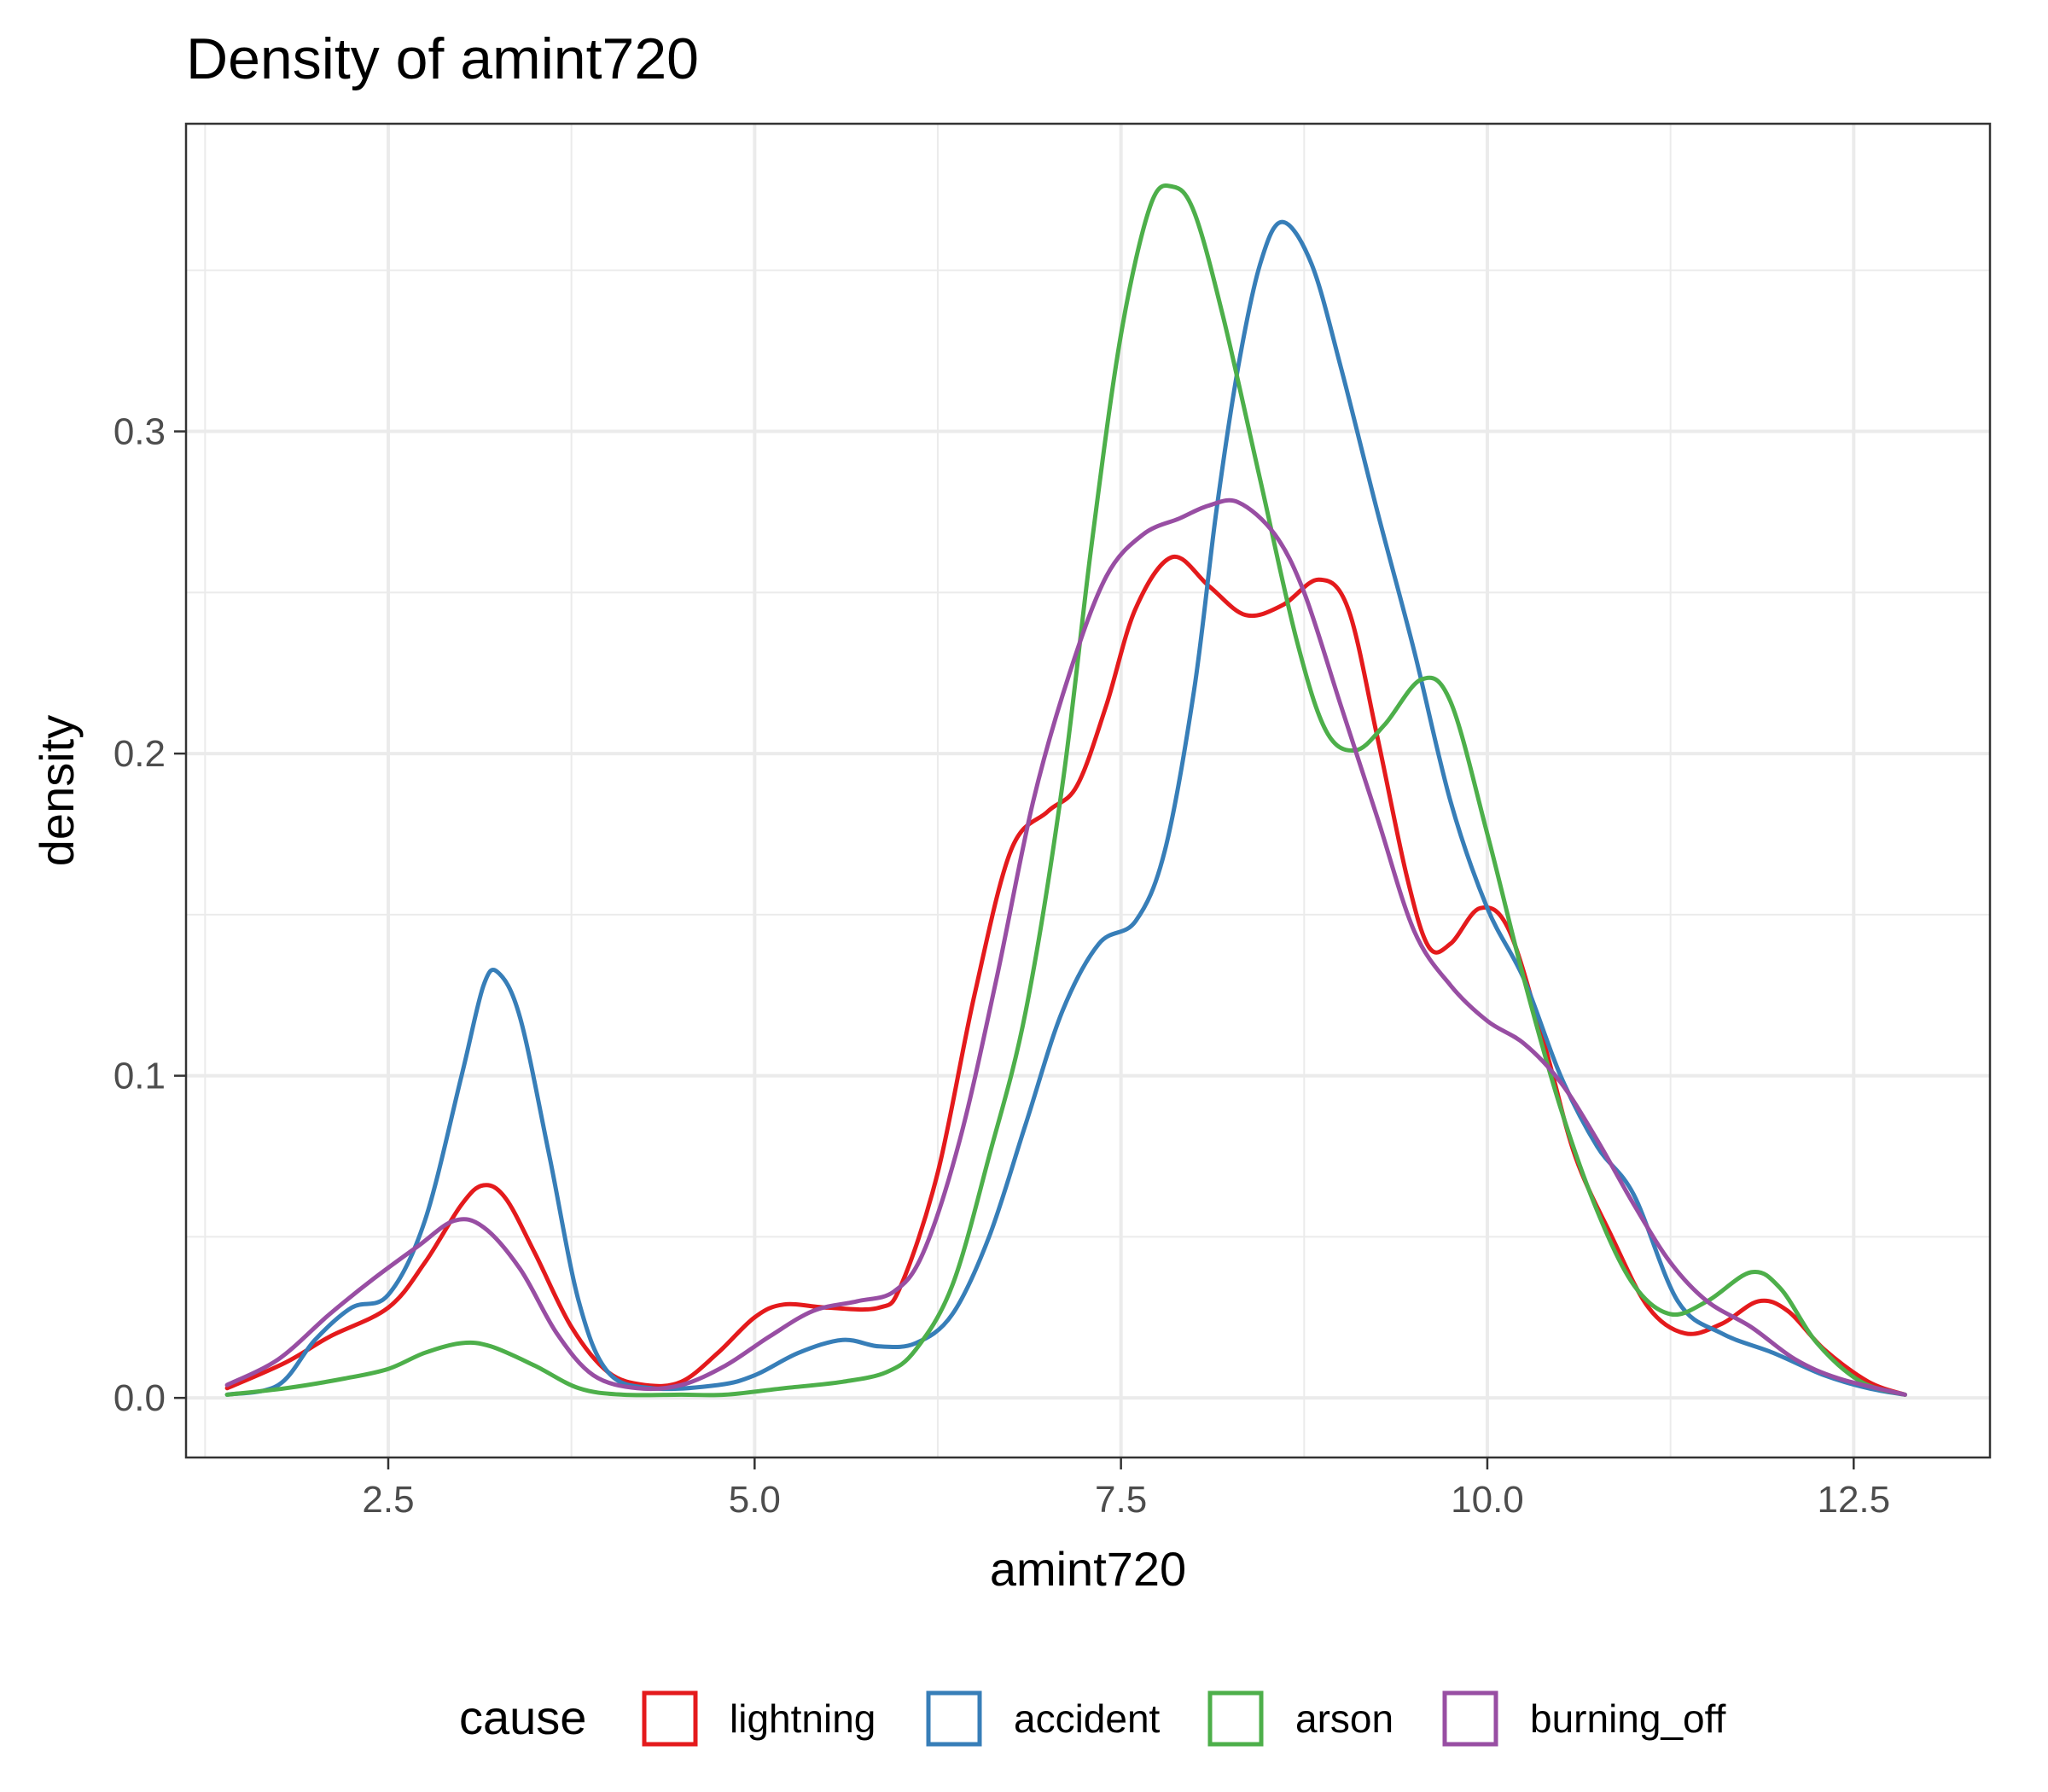 Image resolution: width=2048 pixels, height=1792 pixels. Describe the element at coordinates (442, 59) in the screenshot. I see `chart-title: Density of amint720` at that location.